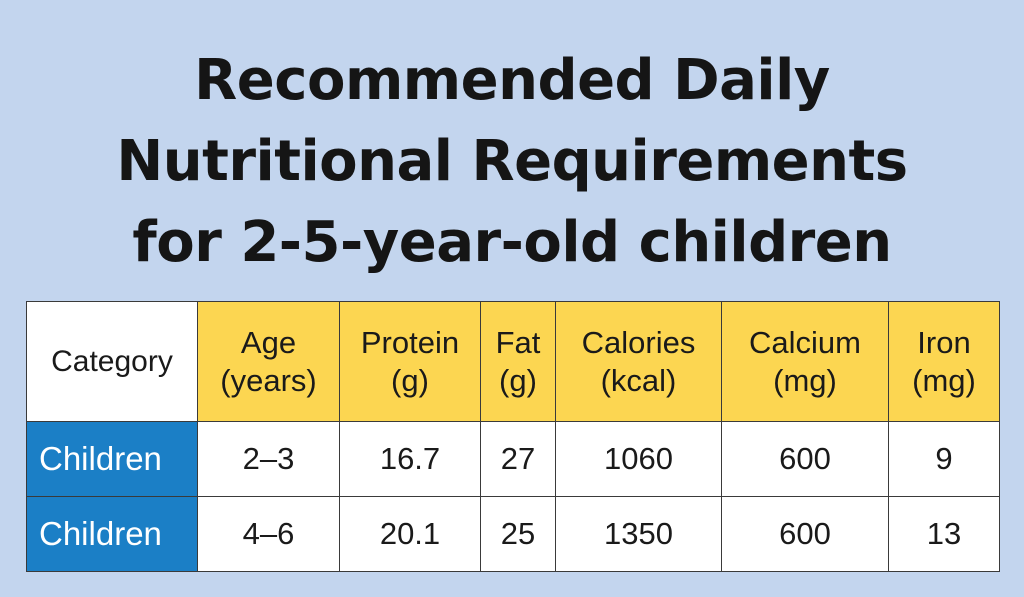 The width and height of the screenshot is (1024, 597). What do you see at coordinates (112, 361) in the screenshot?
I see `header-category: Category` at bounding box center [112, 361].